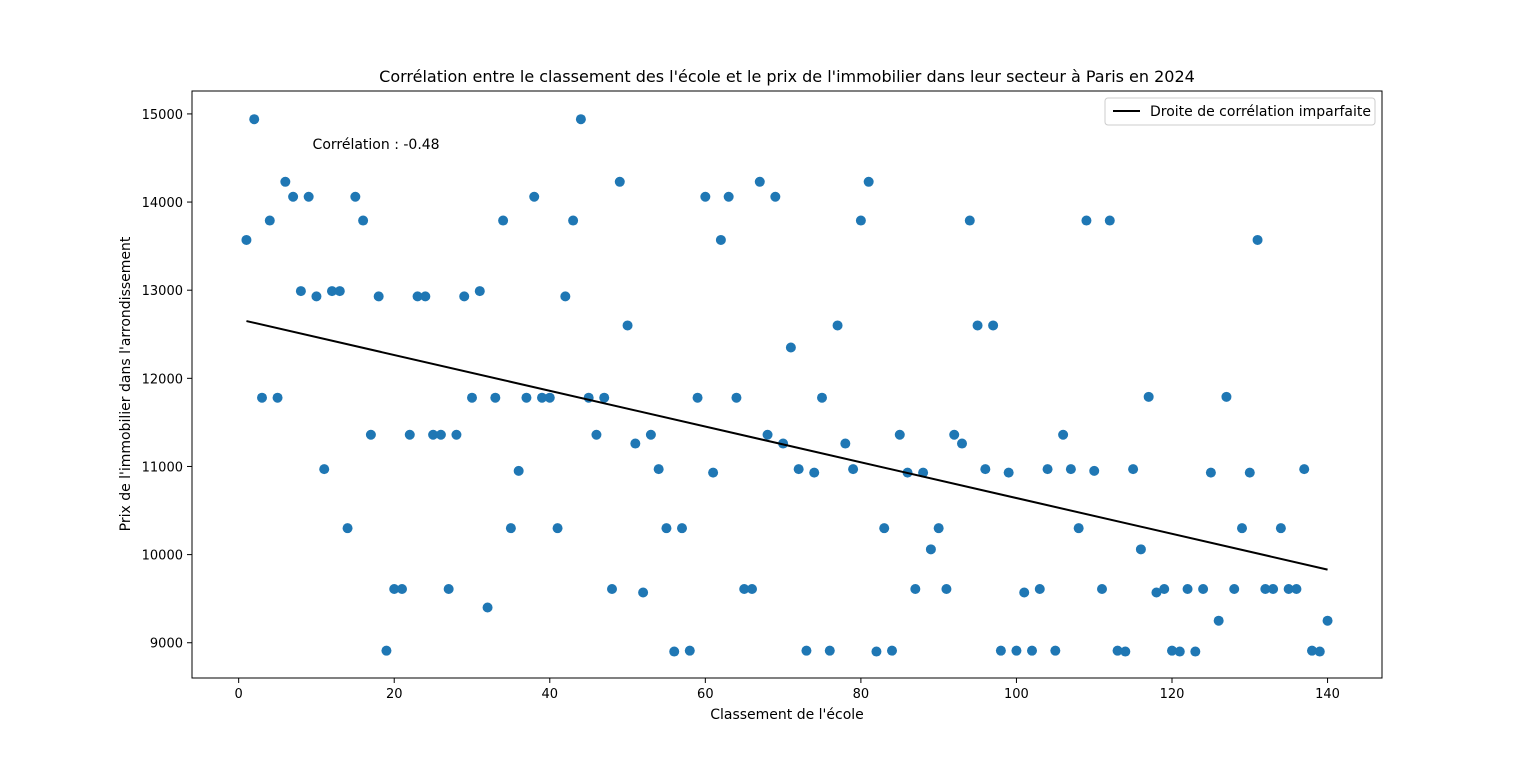 The image size is (1536, 762). Describe the element at coordinates (1172, 694) in the screenshot. I see `x-tick-label: 120` at that location.